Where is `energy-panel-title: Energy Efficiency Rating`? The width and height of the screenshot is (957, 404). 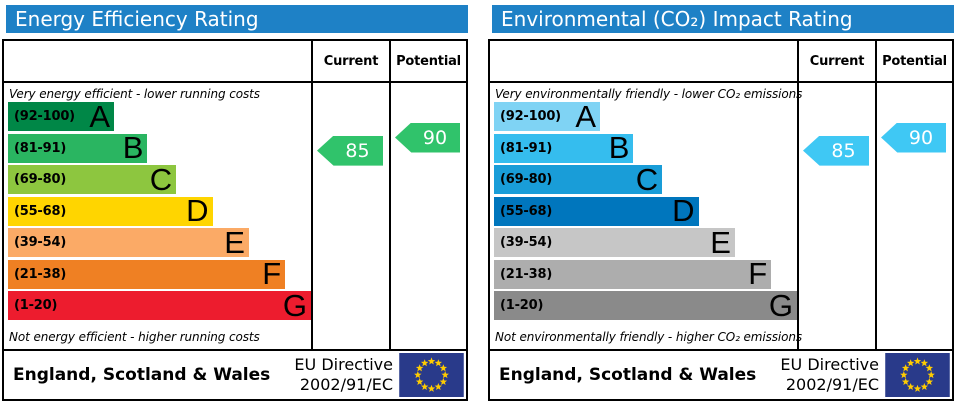 energy-panel-title: Energy Efficiency Rating is located at coordinates (237, 19).